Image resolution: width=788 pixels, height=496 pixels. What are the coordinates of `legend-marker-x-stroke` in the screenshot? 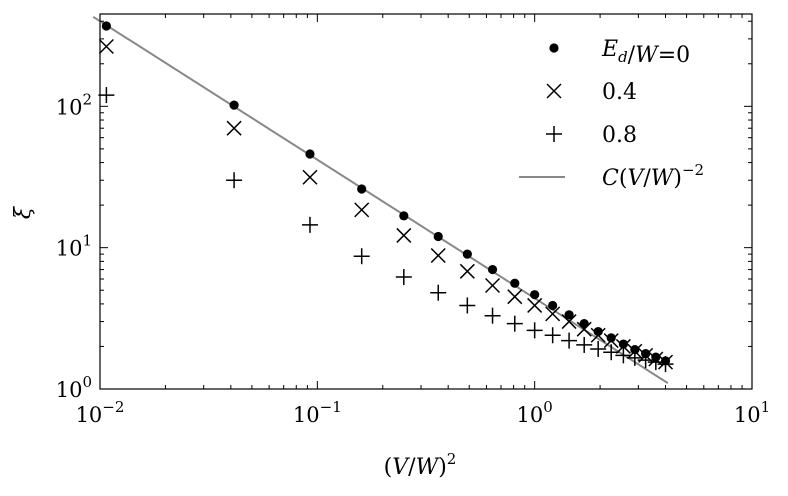 It's located at (554, 91).